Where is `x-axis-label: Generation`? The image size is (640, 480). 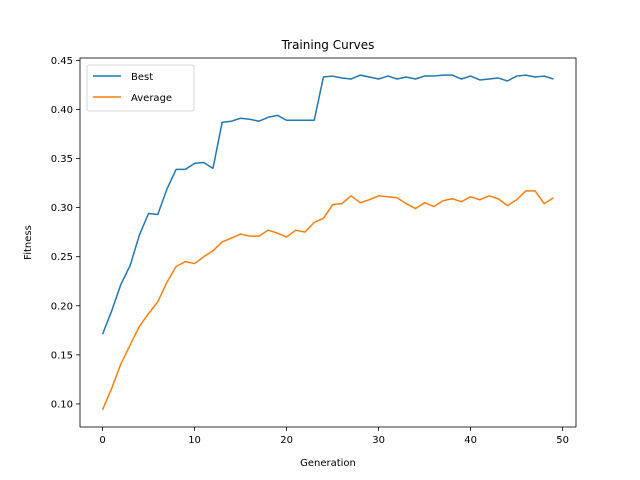
x-axis-label: Generation is located at coordinates (328, 463).